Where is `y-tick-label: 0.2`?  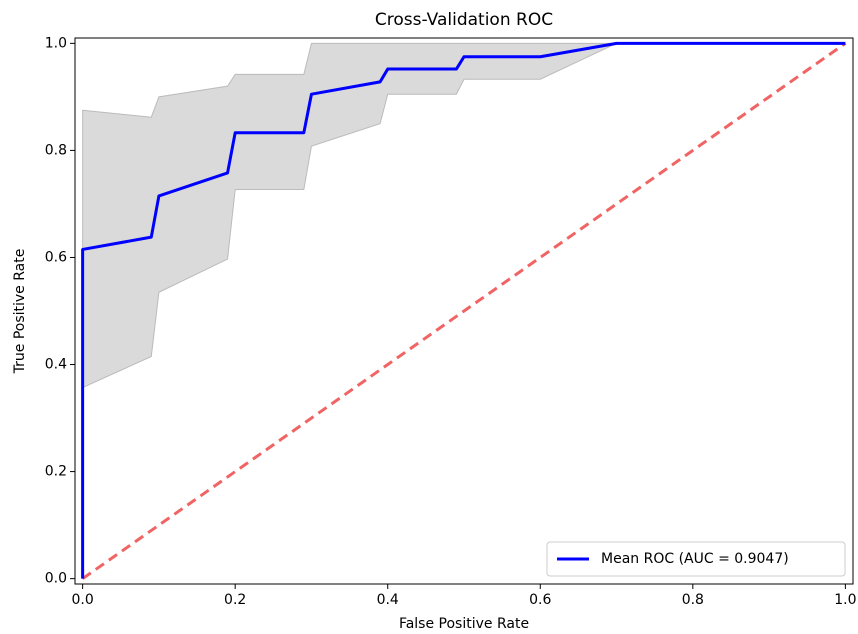 y-tick-label: 0.2 is located at coordinates (56, 472).